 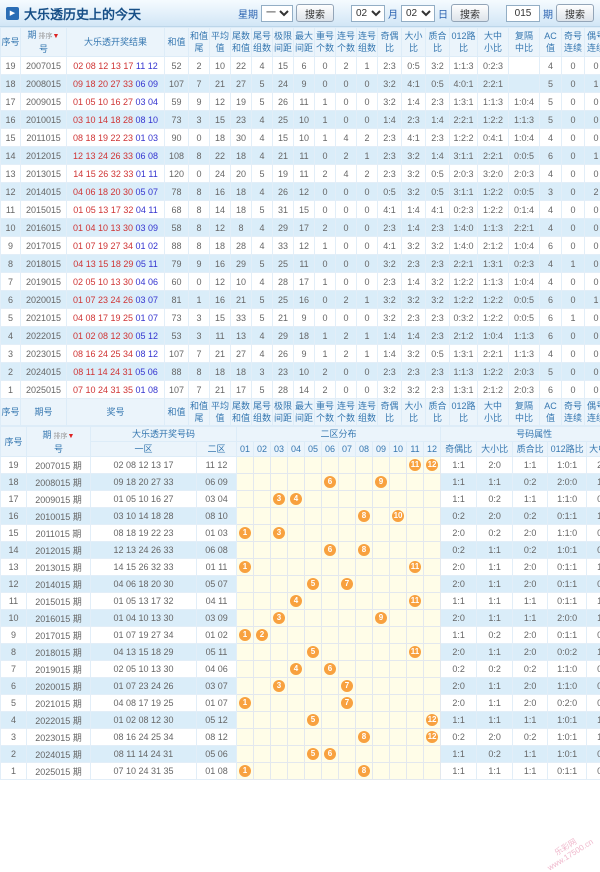 I want to click on road012-ratio-cell: 1:2:2, so click(x=463, y=281).